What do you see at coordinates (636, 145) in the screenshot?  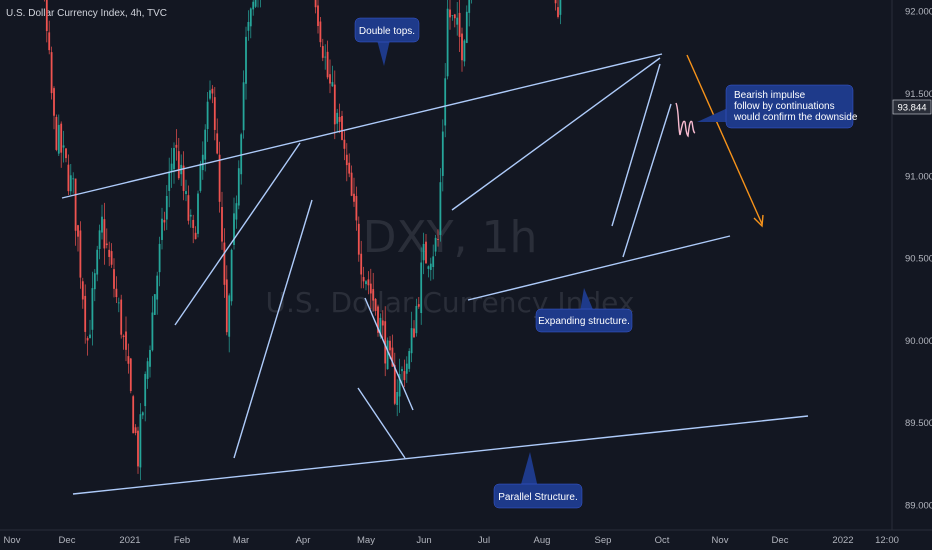 I see `sep-wedge-upper` at bounding box center [636, 145].